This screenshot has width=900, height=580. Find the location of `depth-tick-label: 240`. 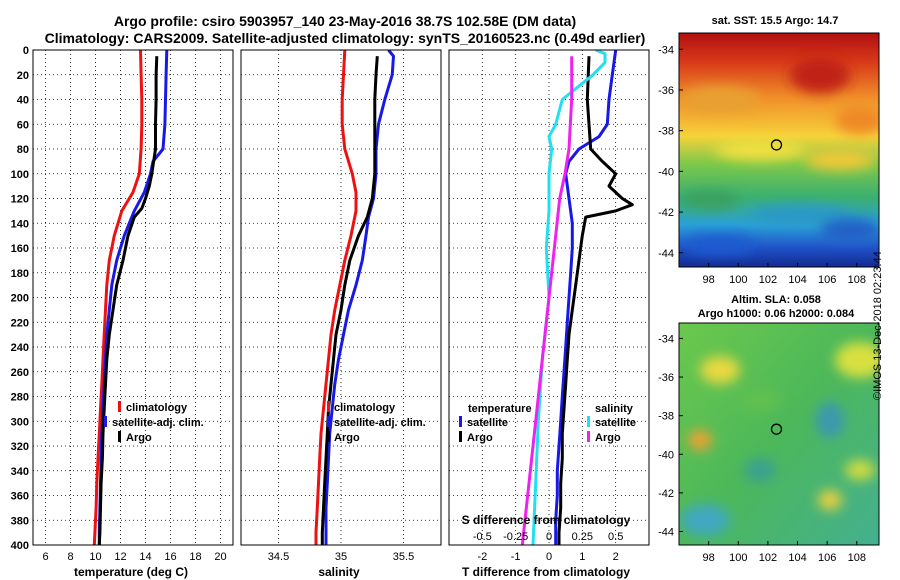

depth-tick-label: 240 is located at coordinates (20, 348).